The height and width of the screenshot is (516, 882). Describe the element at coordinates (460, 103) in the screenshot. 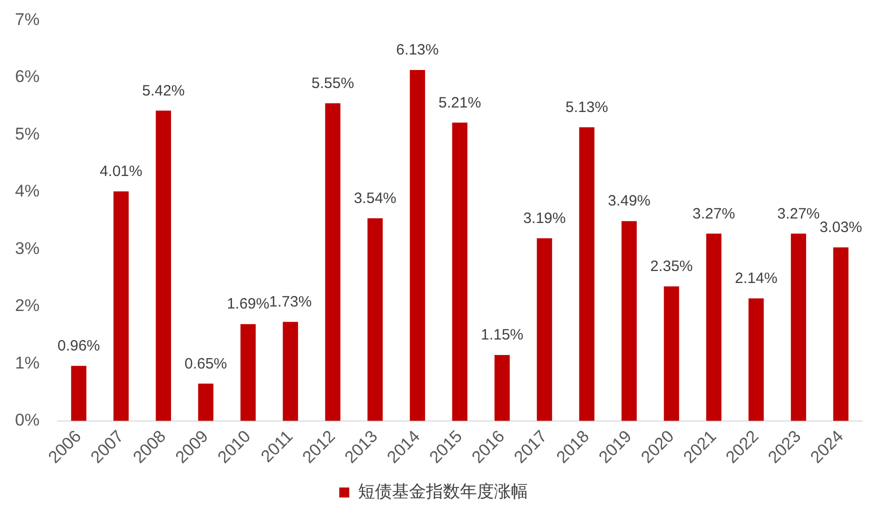

I see `data-label: 5.21%` at that location.